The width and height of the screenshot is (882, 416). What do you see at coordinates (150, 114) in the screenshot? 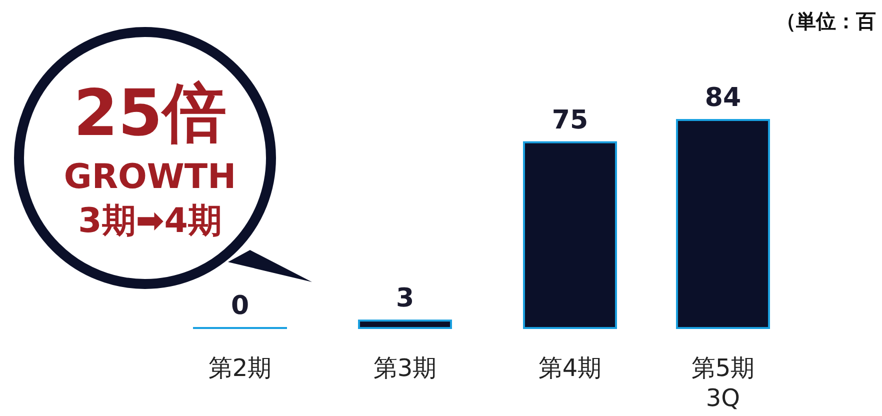
I see `annotation: 25倍` at bounding box center [150, 114].